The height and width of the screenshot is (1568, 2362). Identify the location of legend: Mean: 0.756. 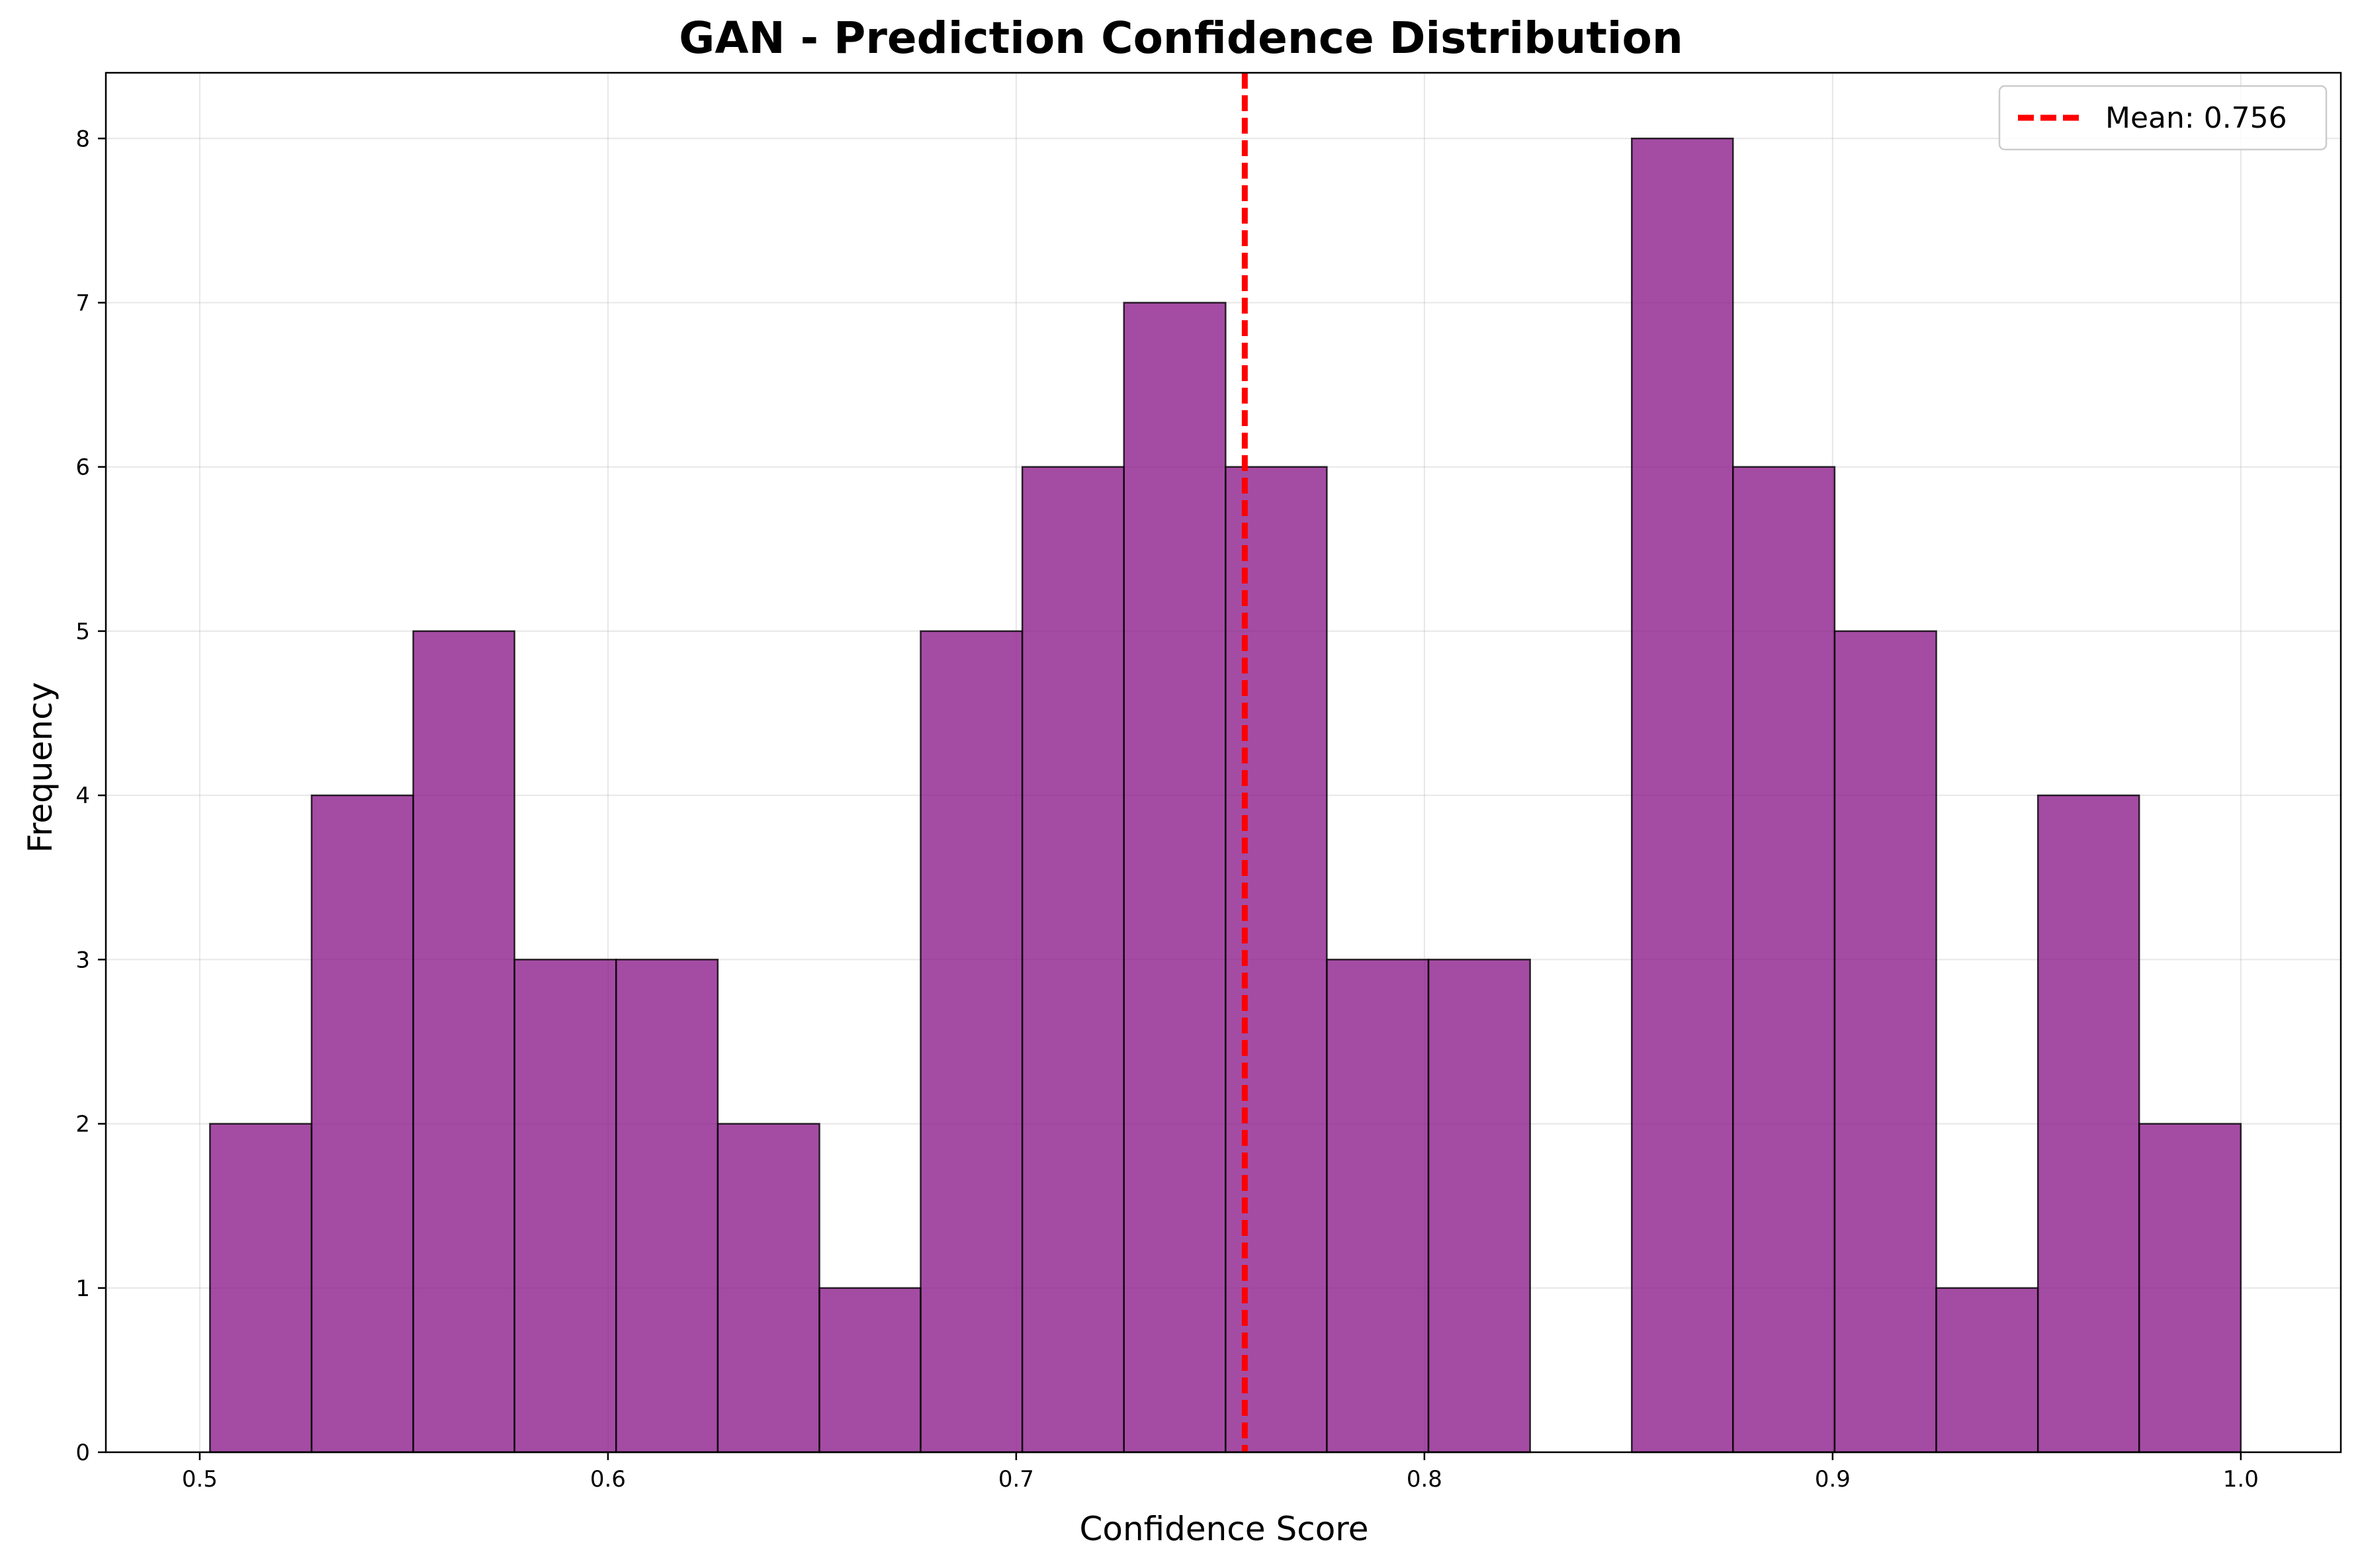
(2163, 118).